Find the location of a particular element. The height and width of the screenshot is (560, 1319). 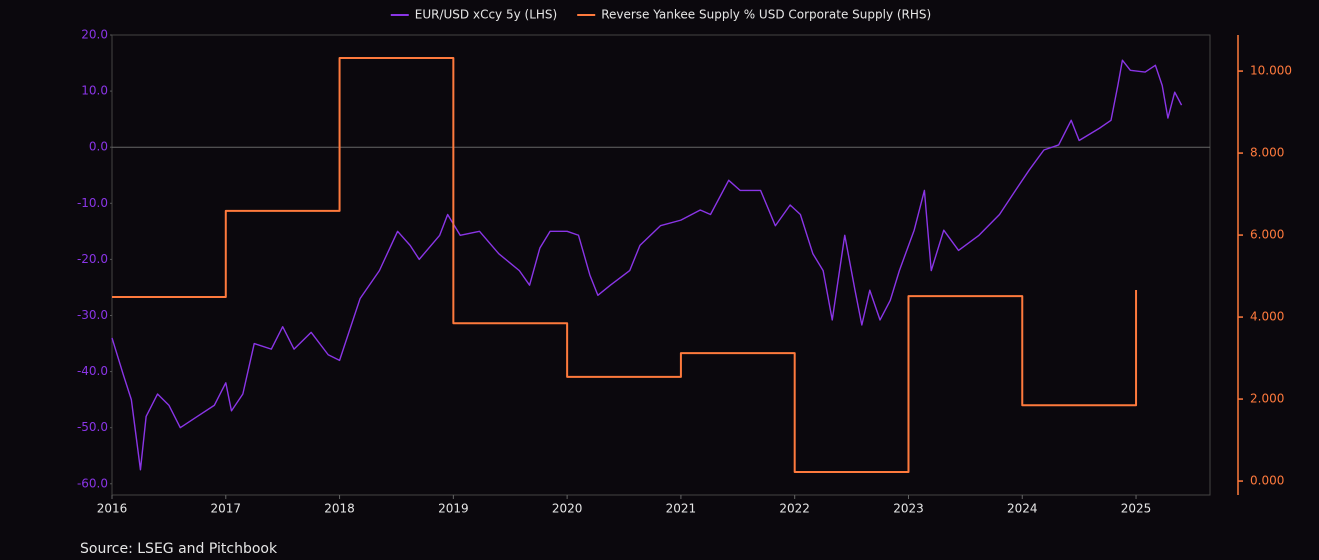

y-tick-label: 0.0 is located at coordinates (98, 147).